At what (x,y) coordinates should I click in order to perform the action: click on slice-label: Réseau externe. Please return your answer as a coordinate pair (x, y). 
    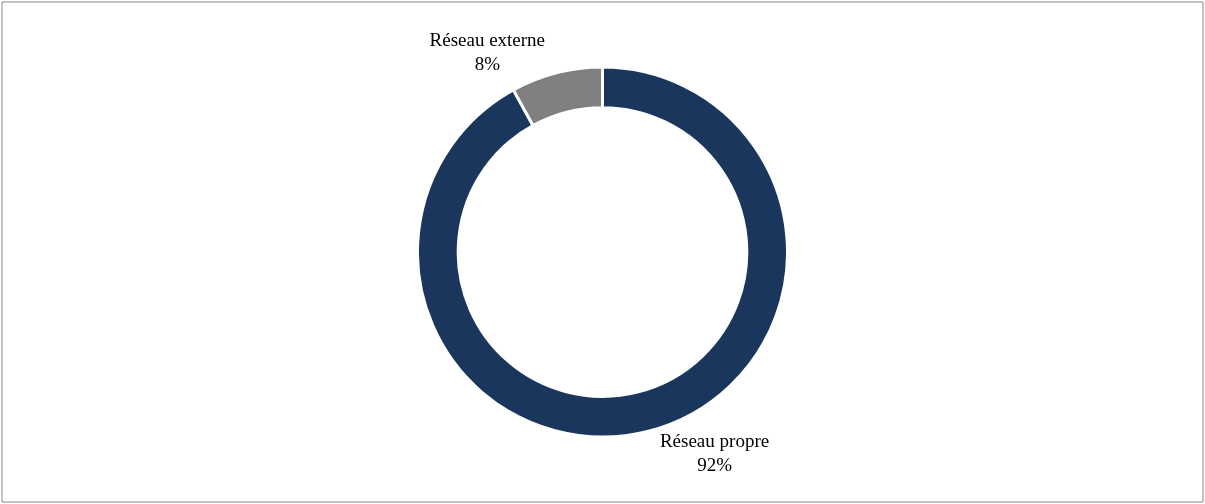
    Looking at the image, I should click on (487, 39).